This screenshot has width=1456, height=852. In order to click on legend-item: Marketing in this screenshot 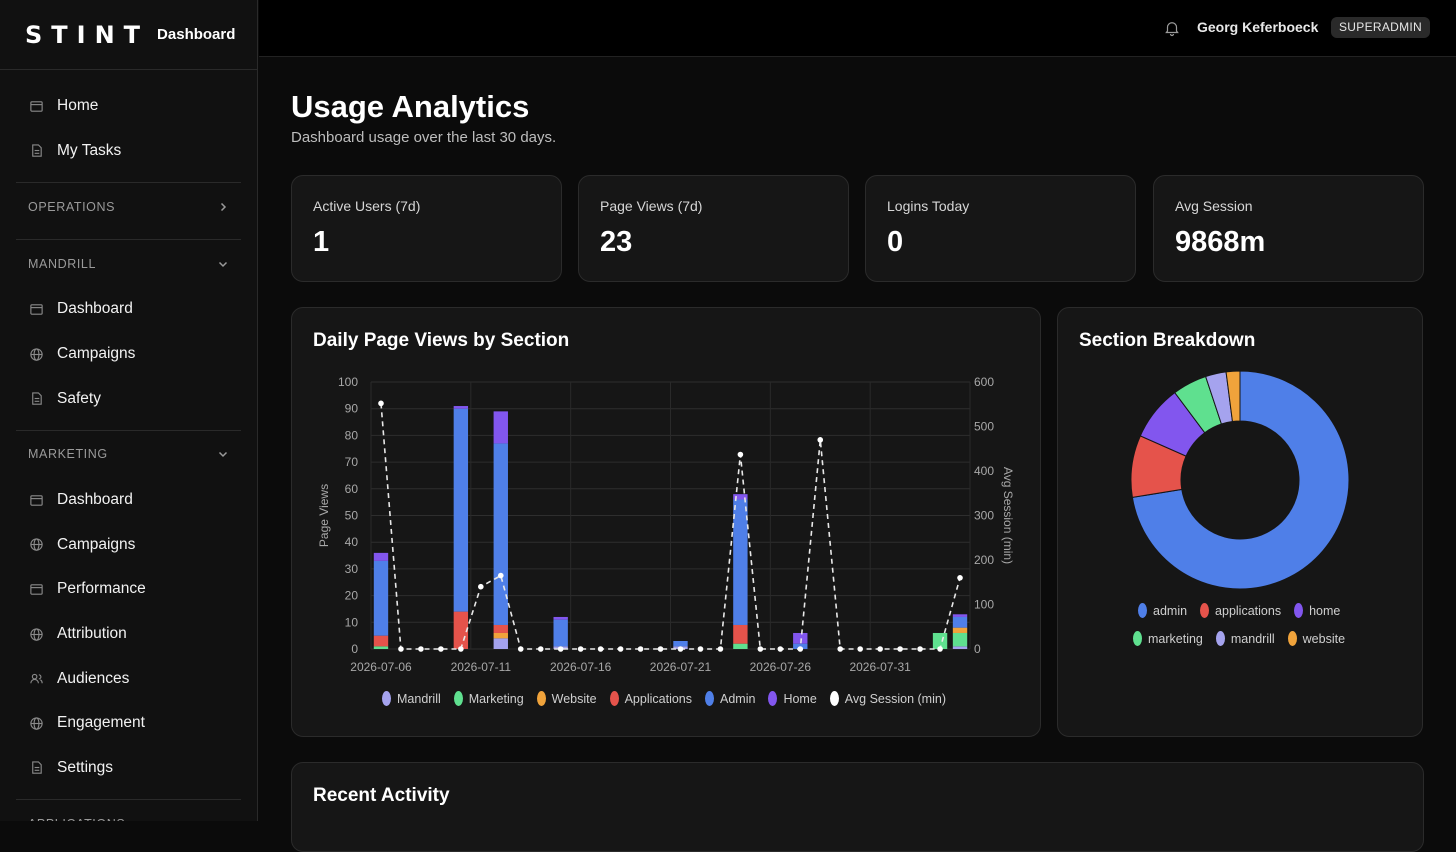, I will do `click(488, 698)`.